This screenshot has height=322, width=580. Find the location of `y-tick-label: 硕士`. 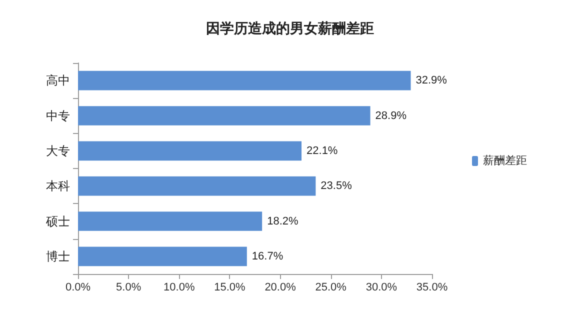

y-tick-label: 硕士 is located at coordinates (57, 221).